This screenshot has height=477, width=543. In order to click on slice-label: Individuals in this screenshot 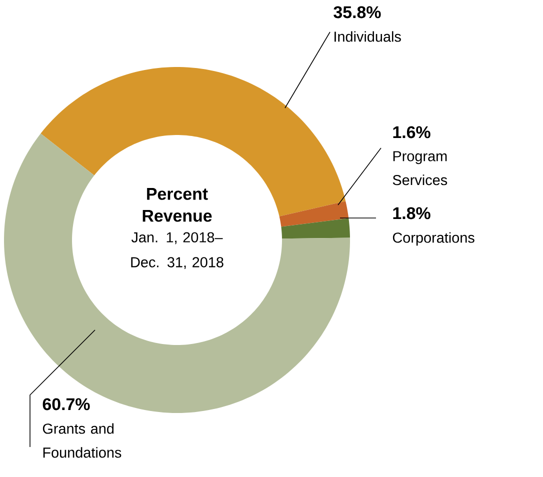, I will do `click(367, 36)`.